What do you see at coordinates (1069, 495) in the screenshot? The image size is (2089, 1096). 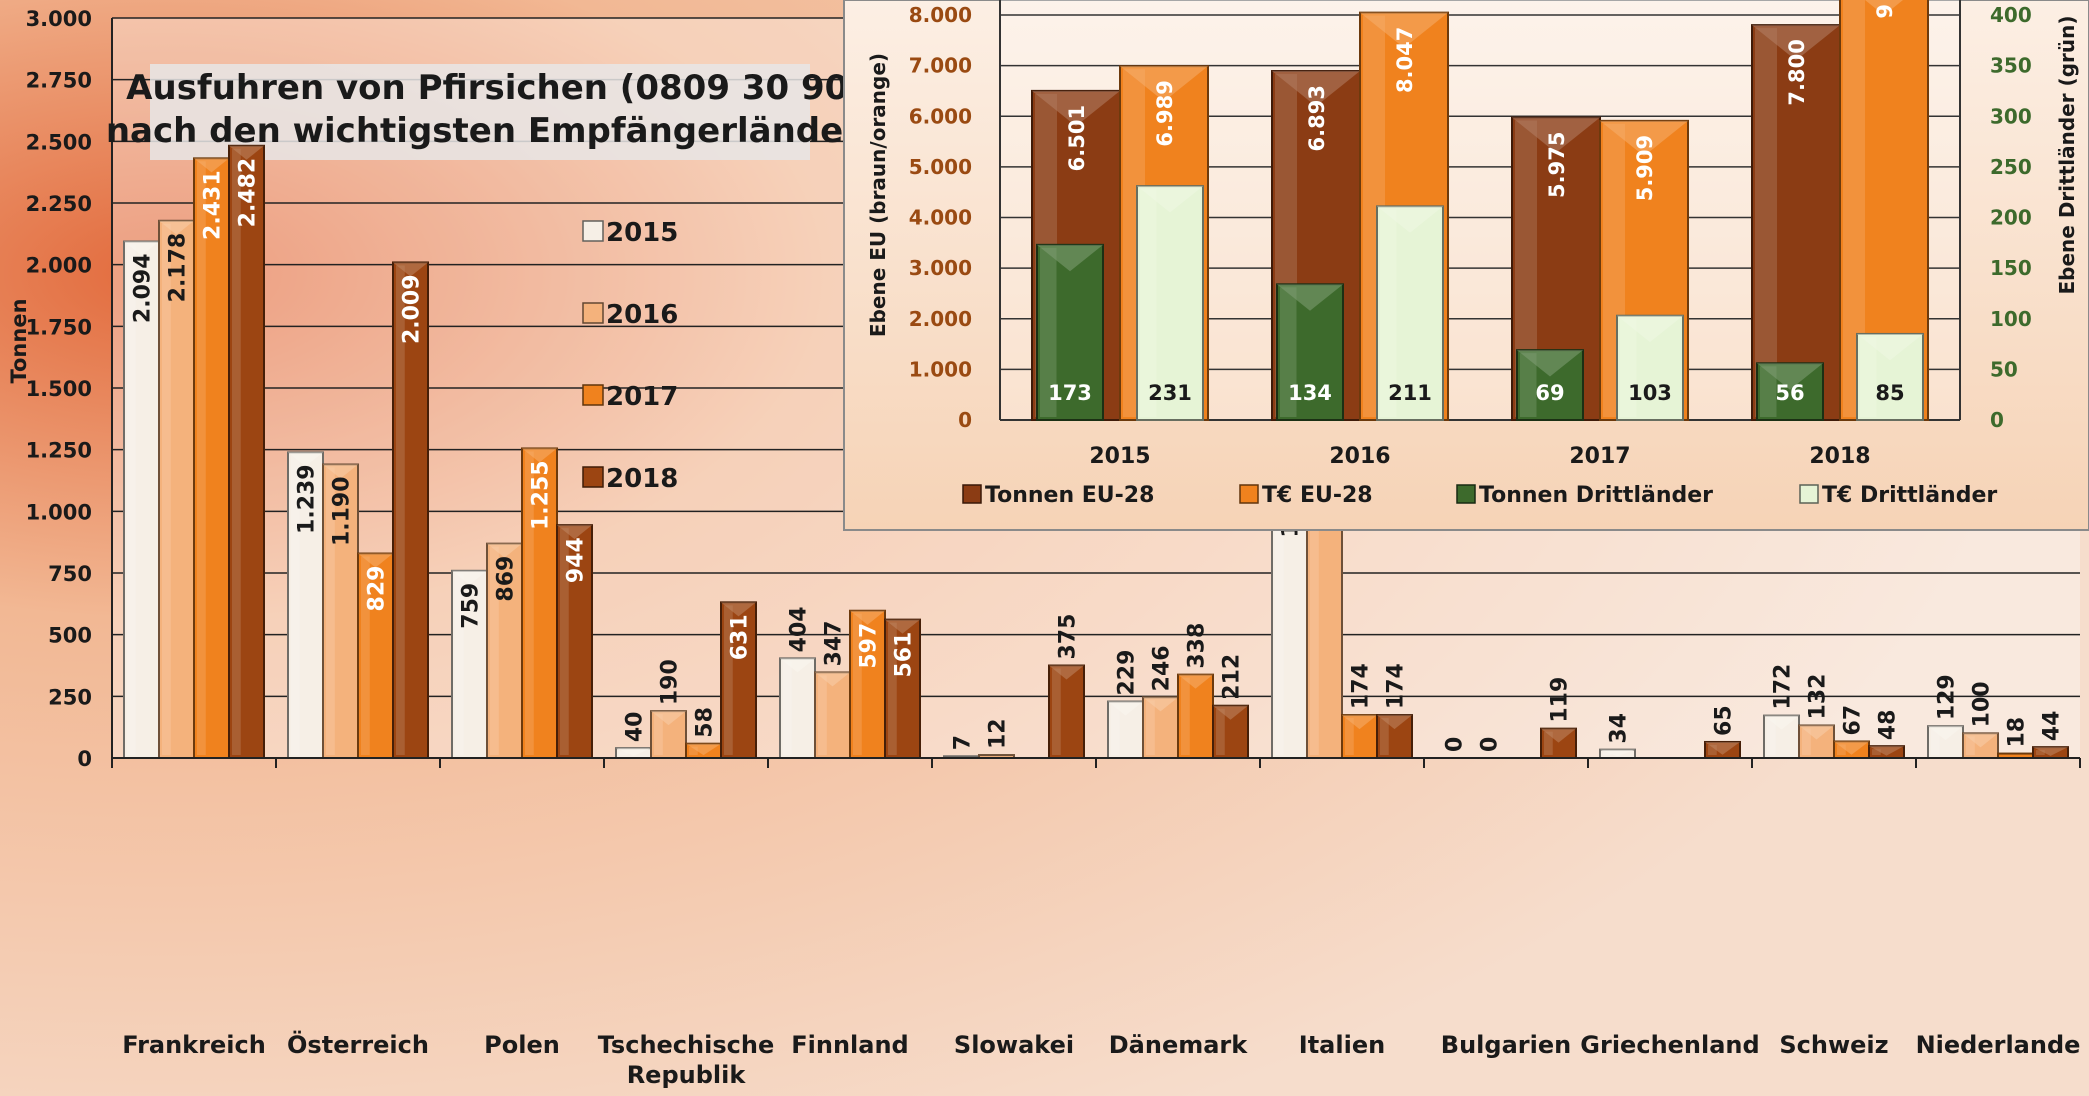 I see `inset-legend-label: Tonnen EU-28` at bounding box center [1069, 495].